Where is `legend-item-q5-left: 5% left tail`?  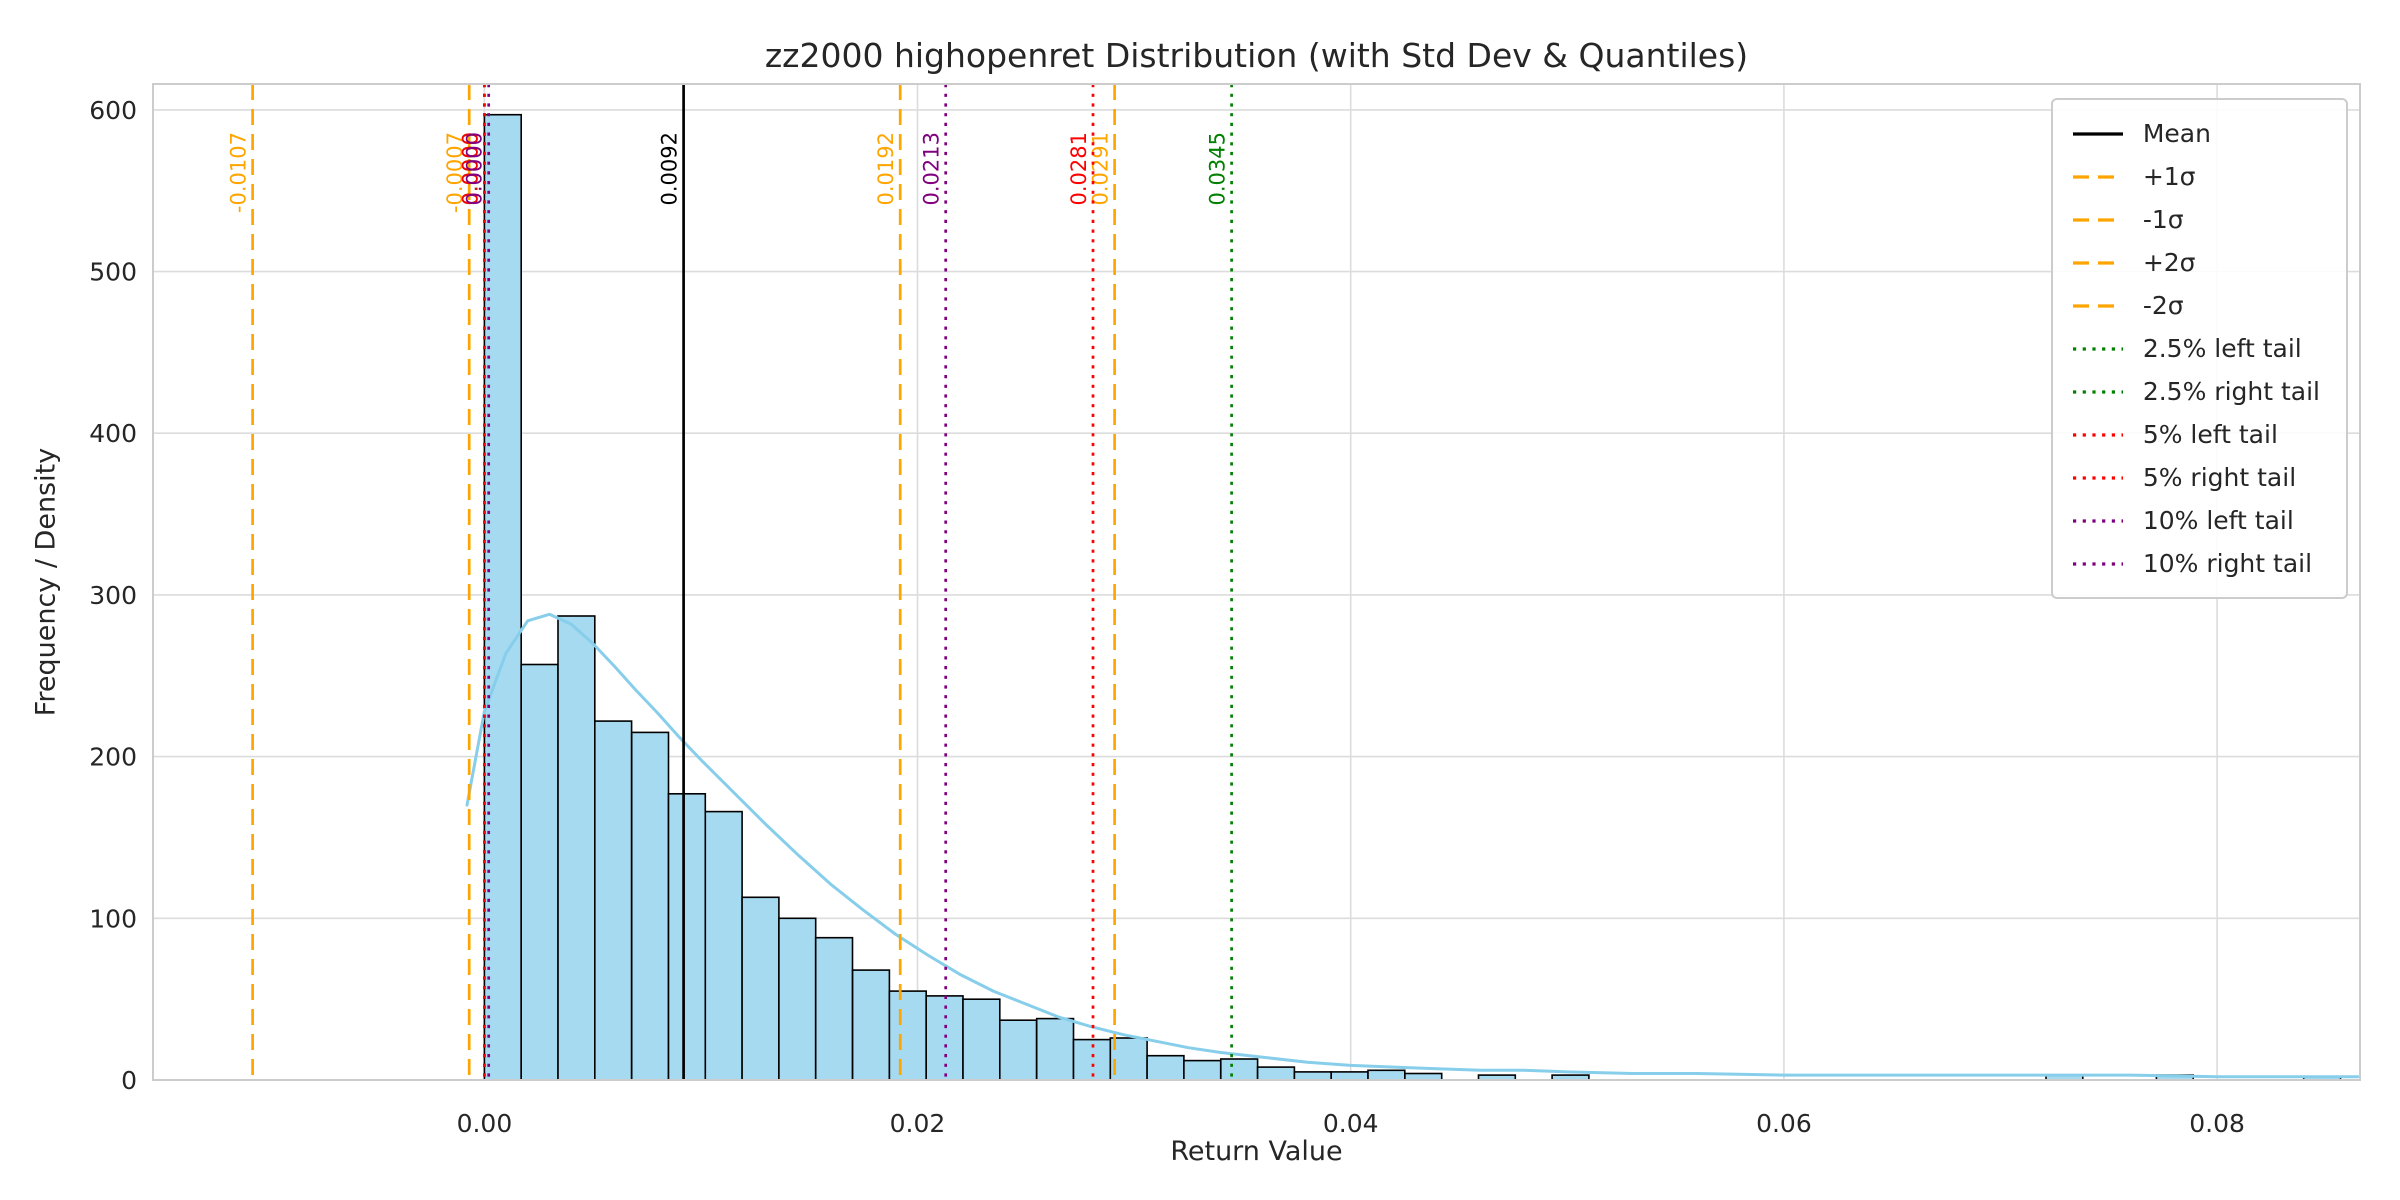 legend-item-q5-left: 5% left tail is located at coordinates (2195, 434).